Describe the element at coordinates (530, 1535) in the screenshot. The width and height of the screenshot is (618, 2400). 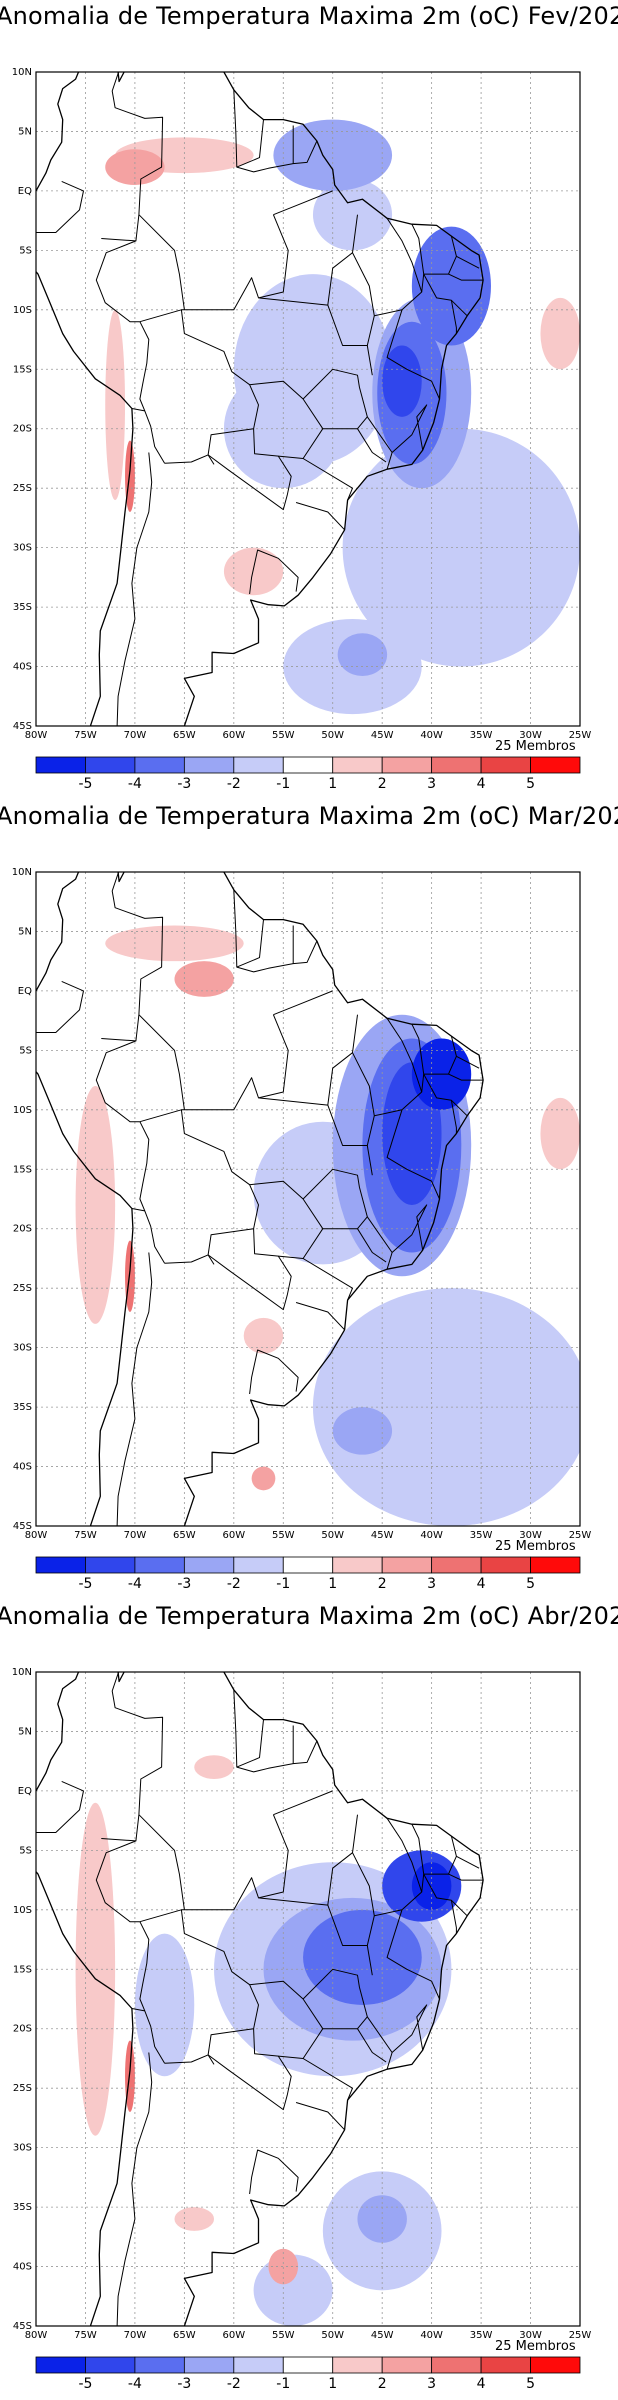
I see `longitude-tick-label: 30W` at that location.